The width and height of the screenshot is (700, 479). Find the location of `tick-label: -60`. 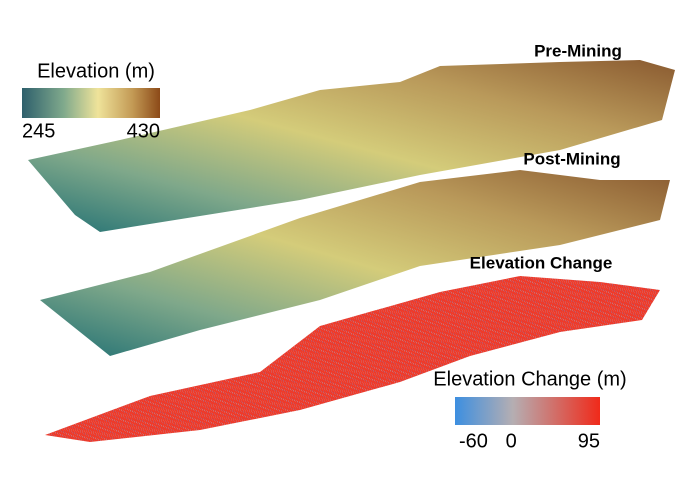

tick-label: -60 is located at coordinates (473, 441).